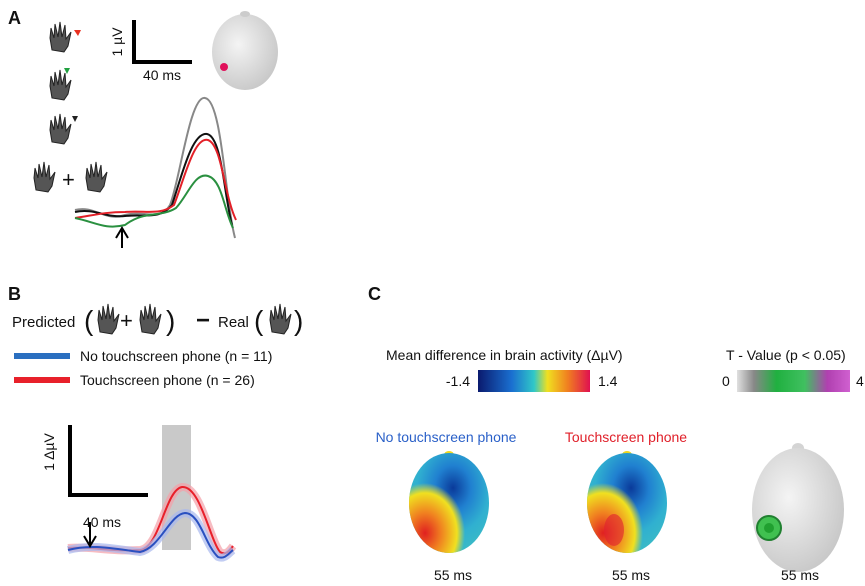  I want to click on electrode, so click(224, 67).